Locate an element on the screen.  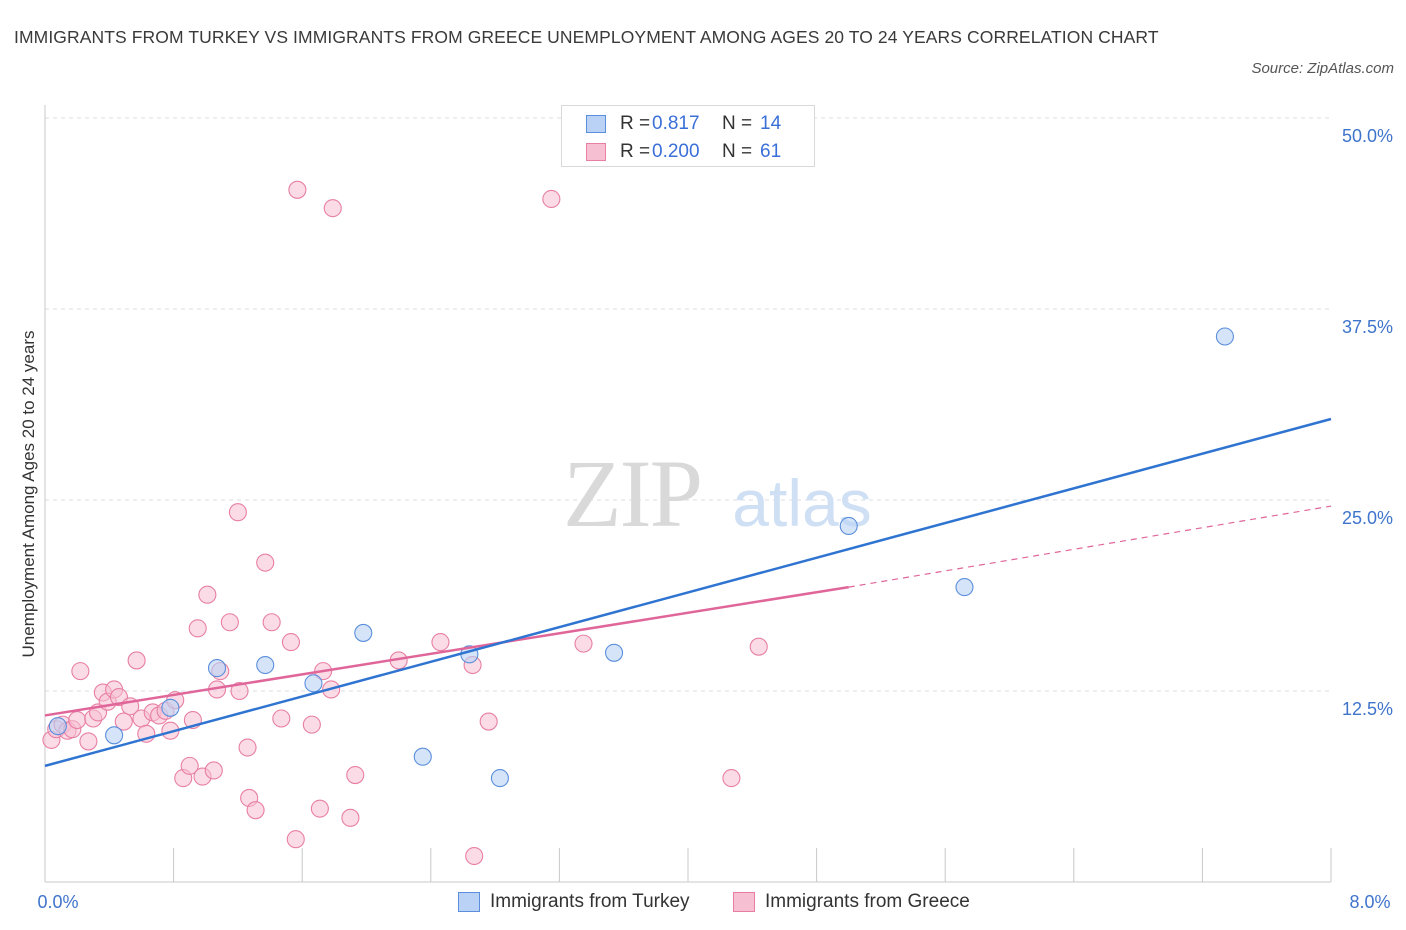
legend-row-greece: R = 0.200 N = 61 is located at coordinates (683, 152).